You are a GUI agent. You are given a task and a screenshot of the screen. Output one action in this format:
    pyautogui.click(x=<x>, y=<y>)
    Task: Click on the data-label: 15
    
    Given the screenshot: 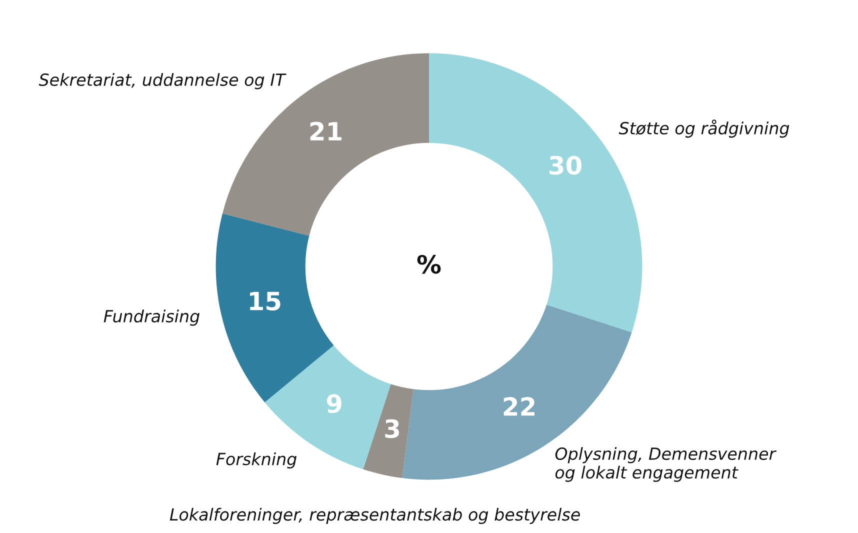 What is the action you would take?
    pyautogui.click(x=265, y=301)
    